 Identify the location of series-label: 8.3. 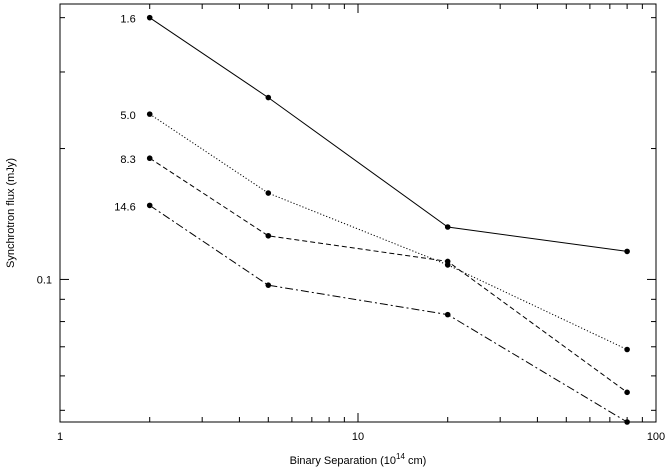
(127, 160).